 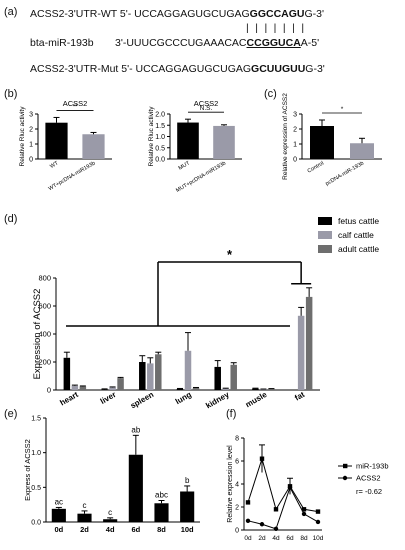 I want to click on b-mut-ytick-label: 0.0, so click(x=160, y=160).